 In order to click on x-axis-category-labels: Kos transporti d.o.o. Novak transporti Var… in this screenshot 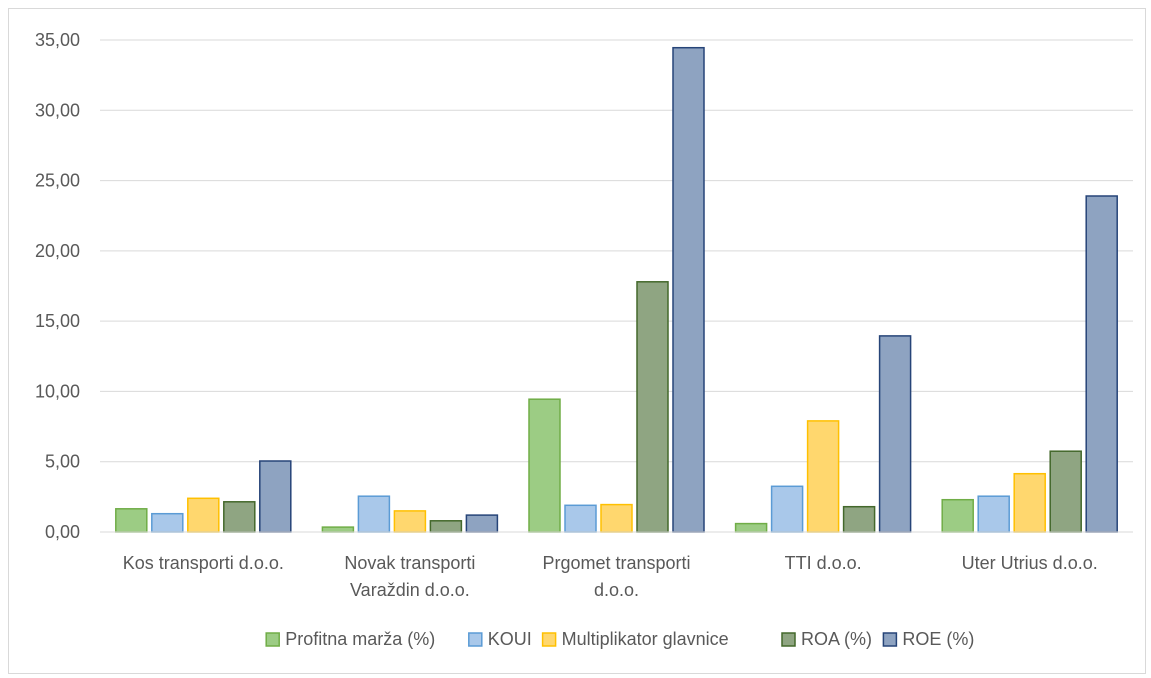, I will do `click(610, 576)`.